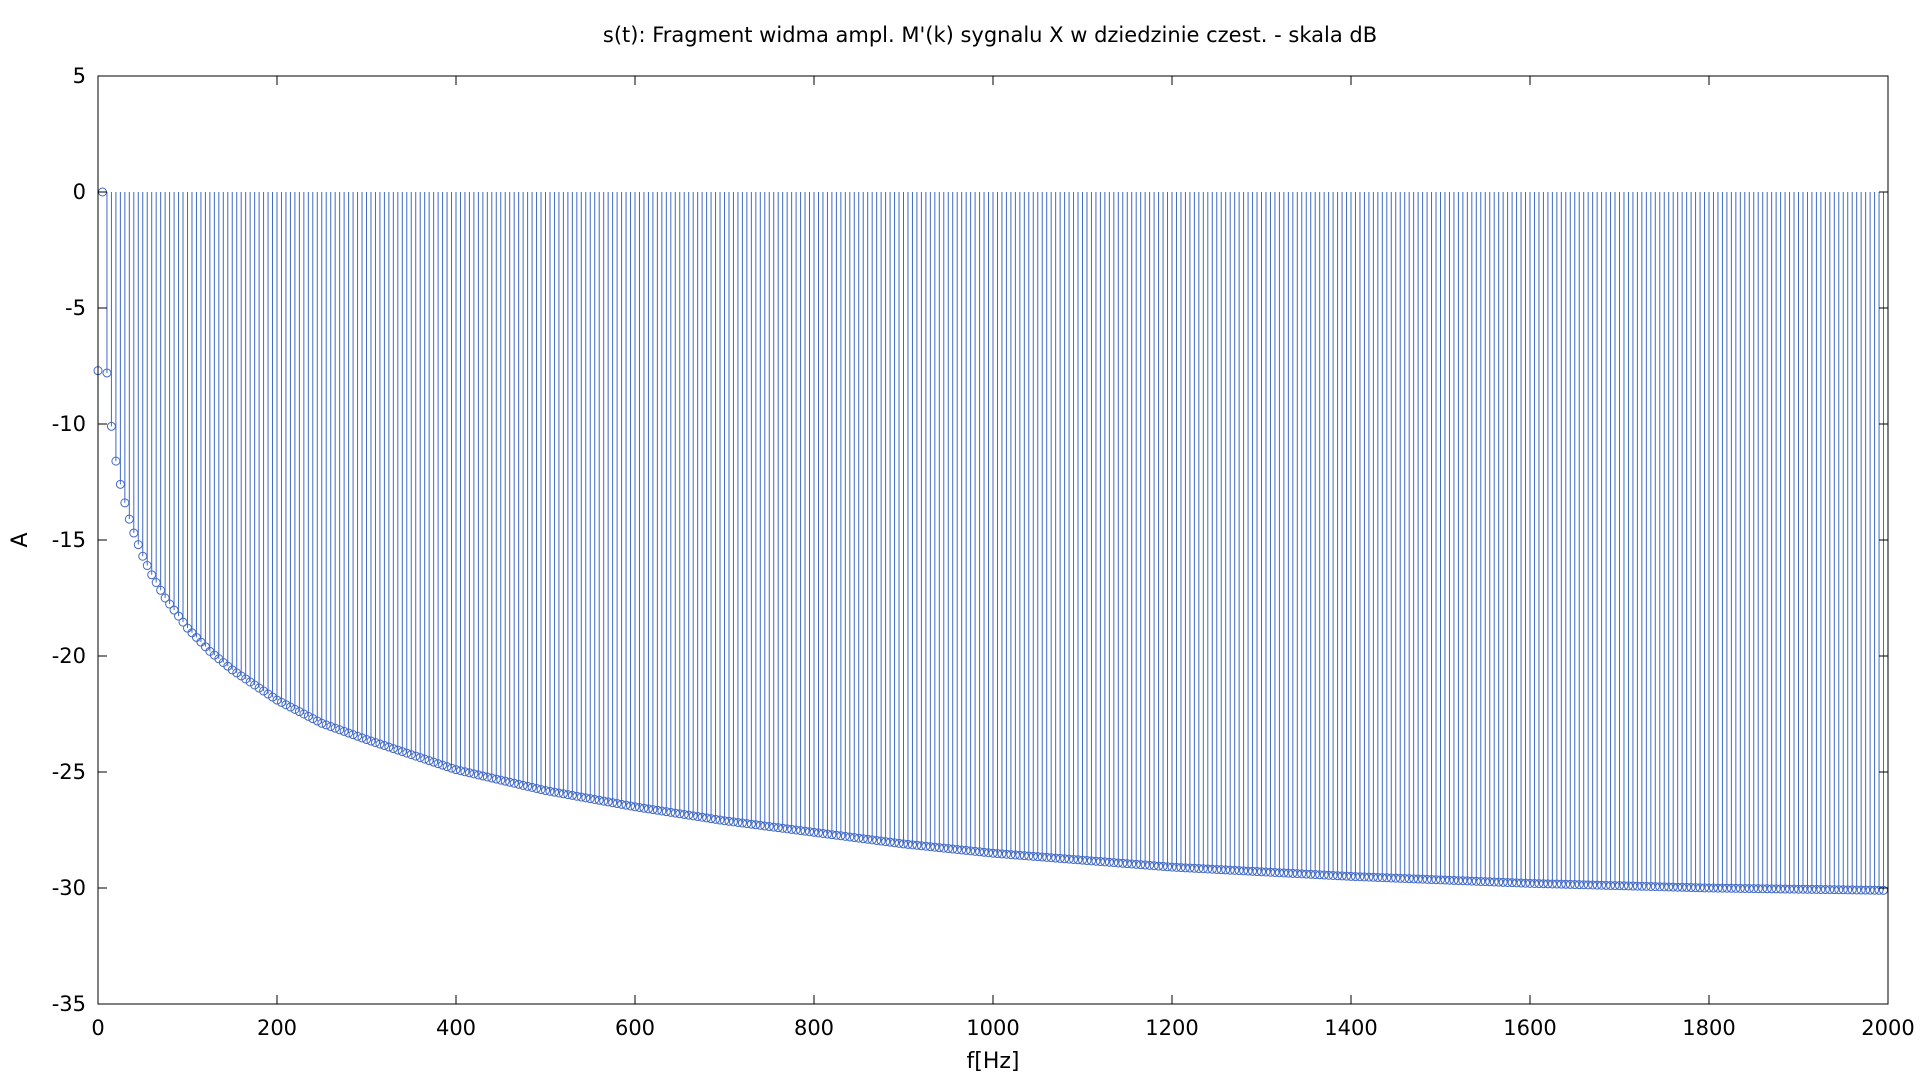 This screenshot has height=1084, width=1920. What do you see at coordinates (1350, 1028) in the screenshot?
I see `x-tick-label: 1400` at bounding box center [1350, 1028].